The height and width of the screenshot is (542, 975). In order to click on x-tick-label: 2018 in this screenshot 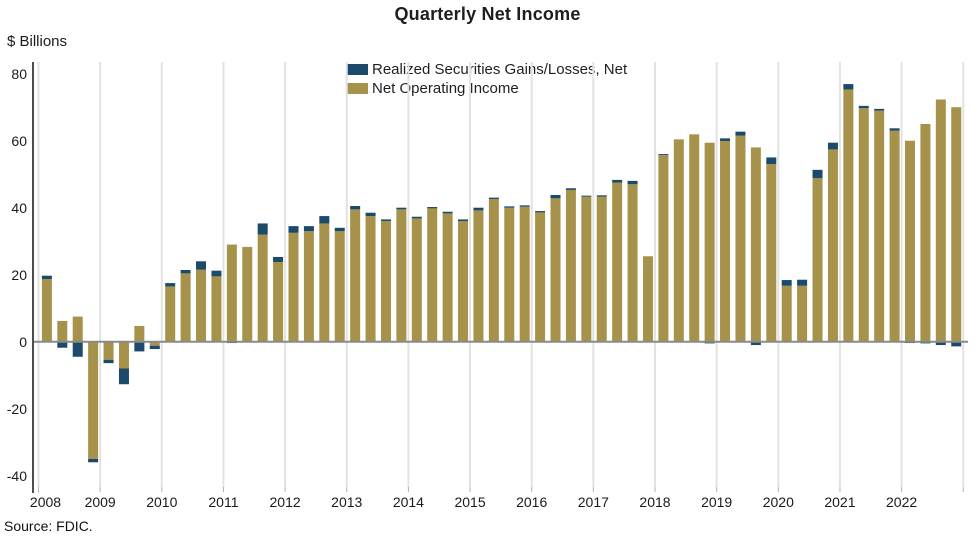, I will do `click(655, 502)`.